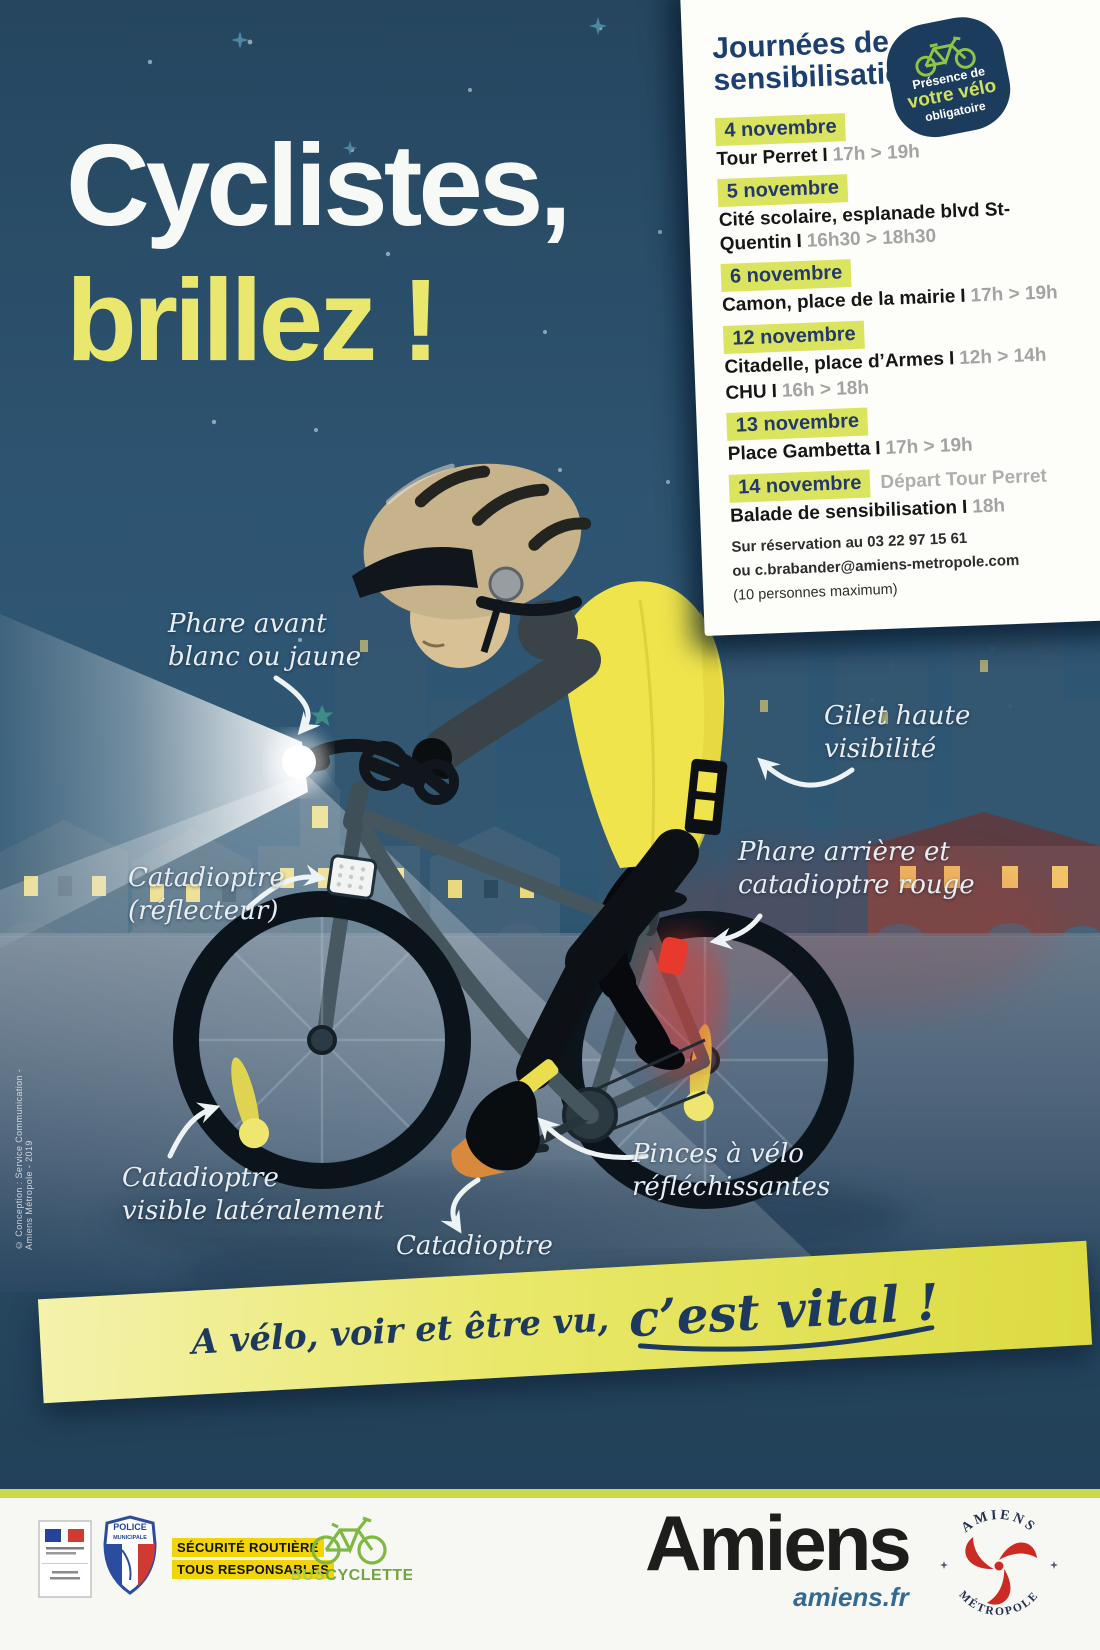 The width and height of the screenshot is (1100, 1650). Describe the element at coordinates (265, 641) in the screenshot. I see `label-front-light: Phare avant blanc ou jaune` at that location.